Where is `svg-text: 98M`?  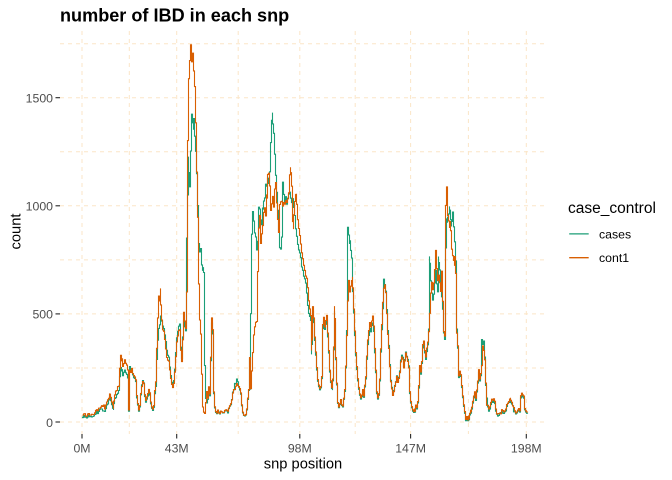
svg-text: 98M is located at coordinates (300, 448).